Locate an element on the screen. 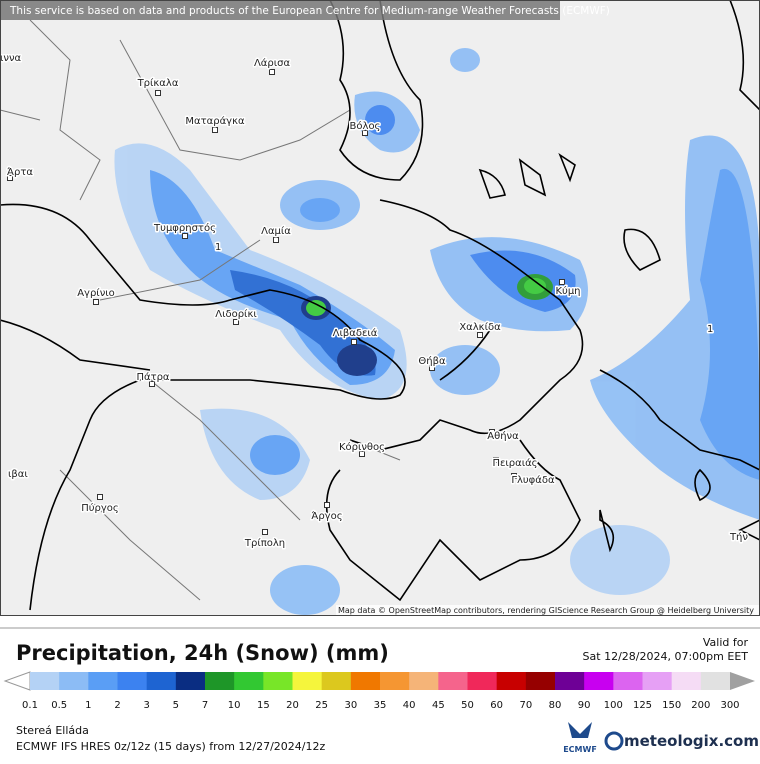 Image resolution: width=760 pixels, height=764 pixels. city-label: Πύργος is located at coordinates (100, 508).